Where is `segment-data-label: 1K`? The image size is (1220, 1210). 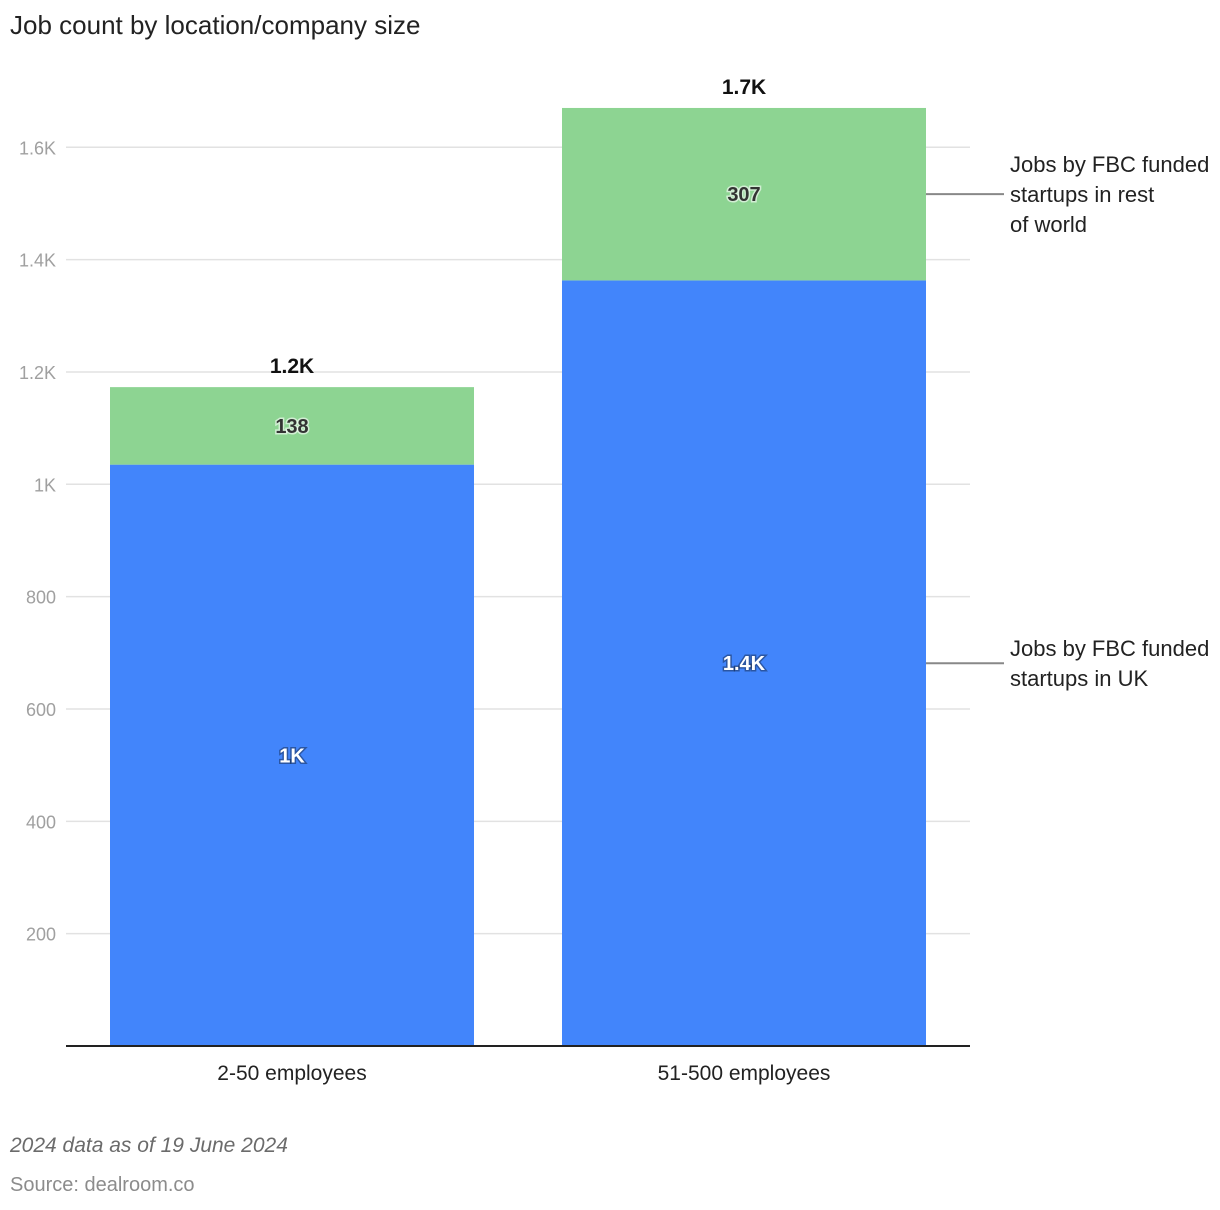 segment-data-label: 1K is located at coordinates (292, 756).